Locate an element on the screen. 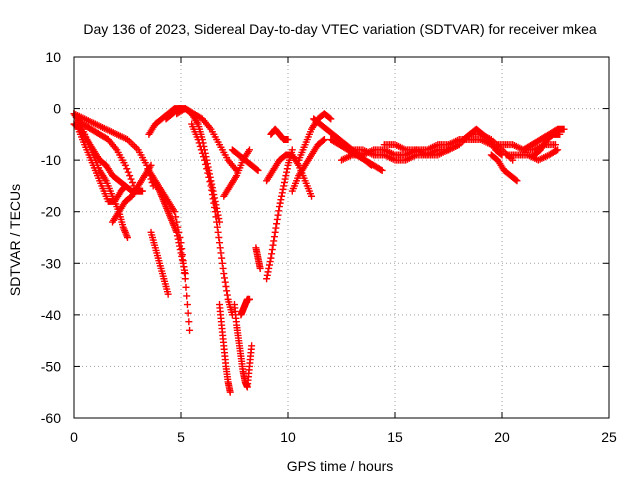 The height and width of the screenshot is (480, 640). y-axis-label: SDTVAR / TECUs is located at coordinates (15, 240).